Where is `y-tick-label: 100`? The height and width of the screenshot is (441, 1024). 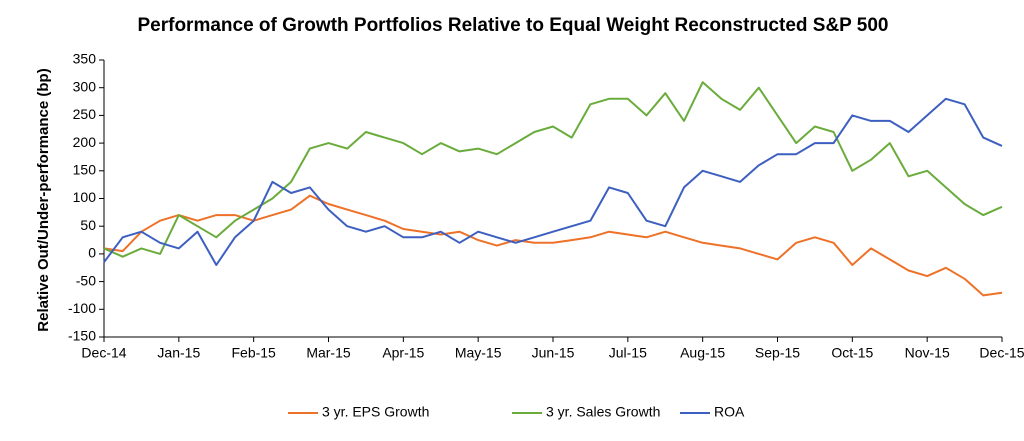
y-tick-label: 100 is located at coordinates (85, 197).